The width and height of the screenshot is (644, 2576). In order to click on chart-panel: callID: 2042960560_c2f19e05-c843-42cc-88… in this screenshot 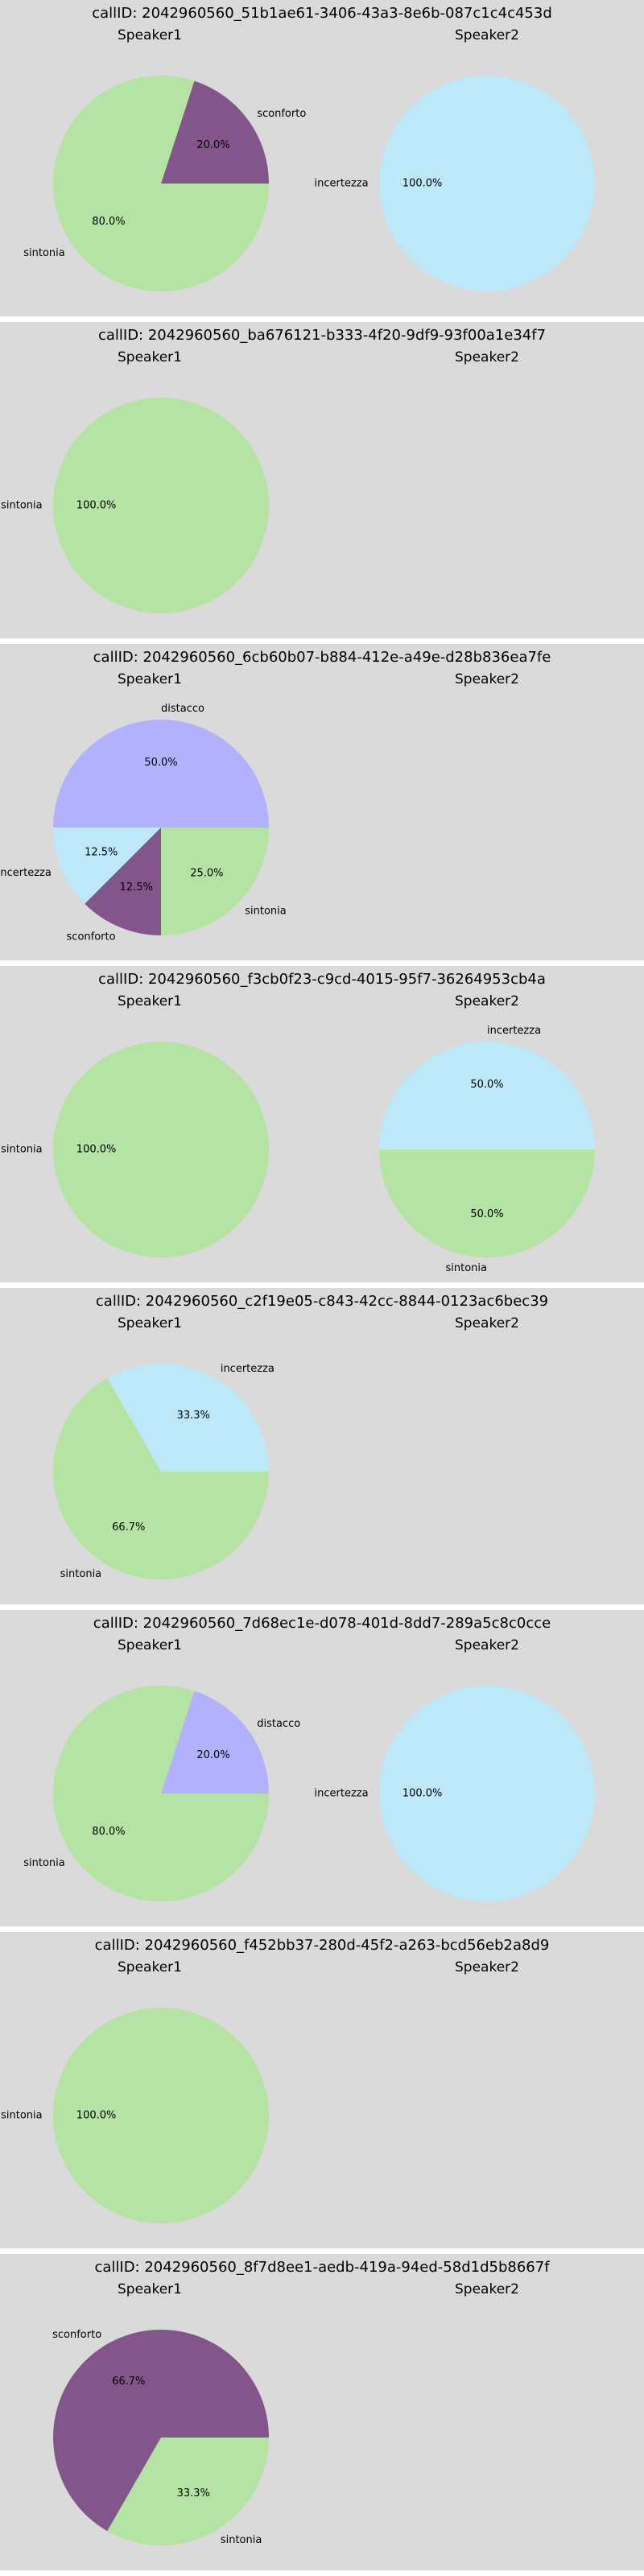, I will do `click(322, 1443)`.